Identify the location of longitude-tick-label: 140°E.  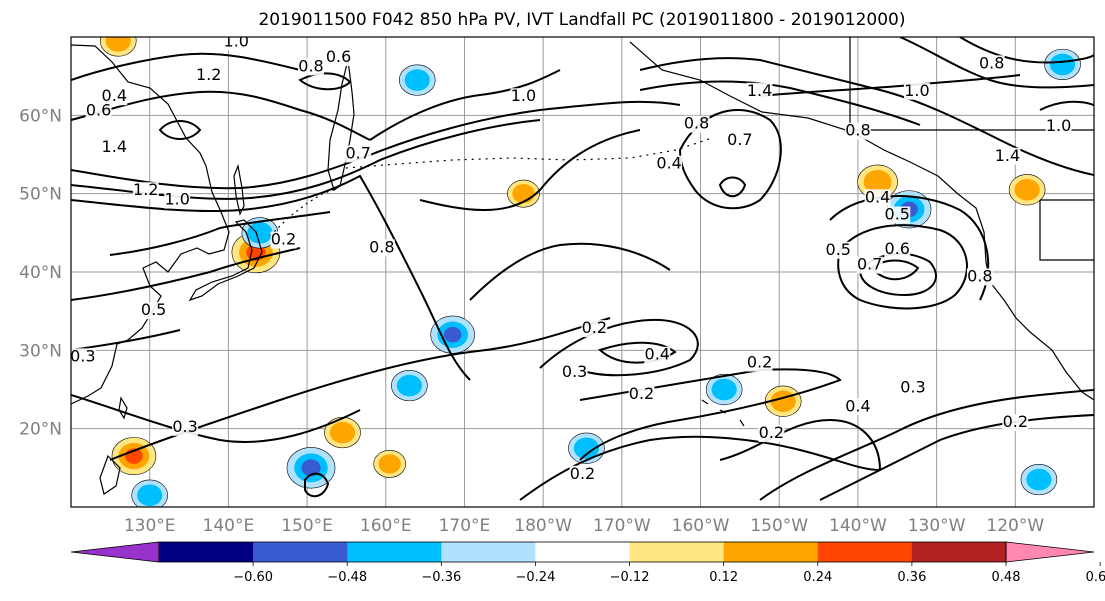
(229, 526).